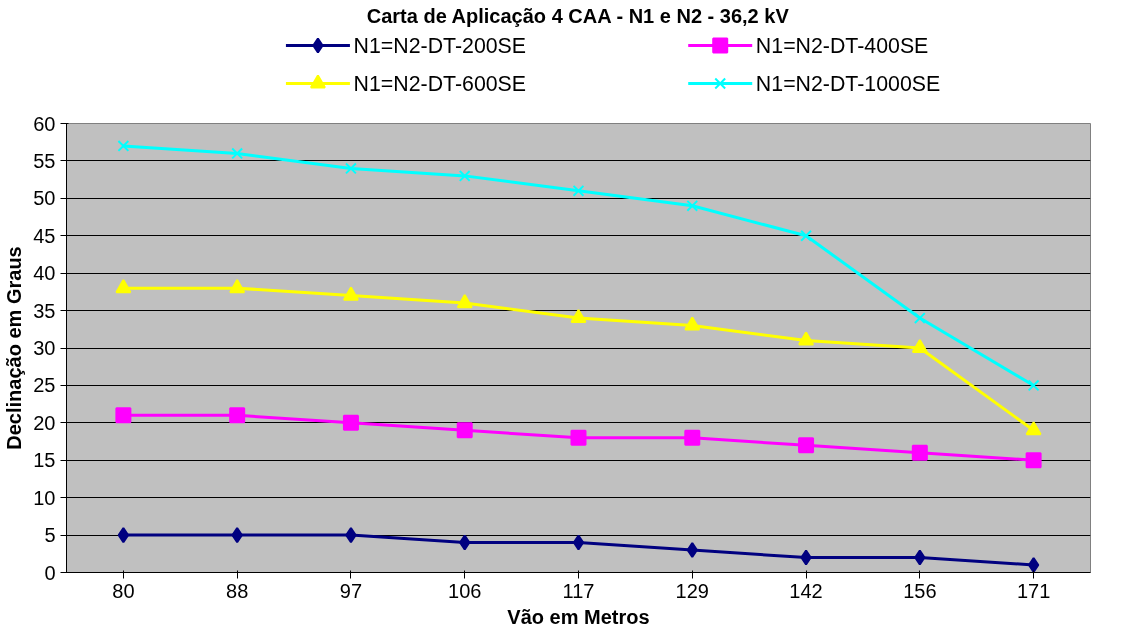 This screenshot has height=644, width=1129. Describe the element at coordinates (44, 198) in the screenshot. I see `y-tick-label: 50` at that location.